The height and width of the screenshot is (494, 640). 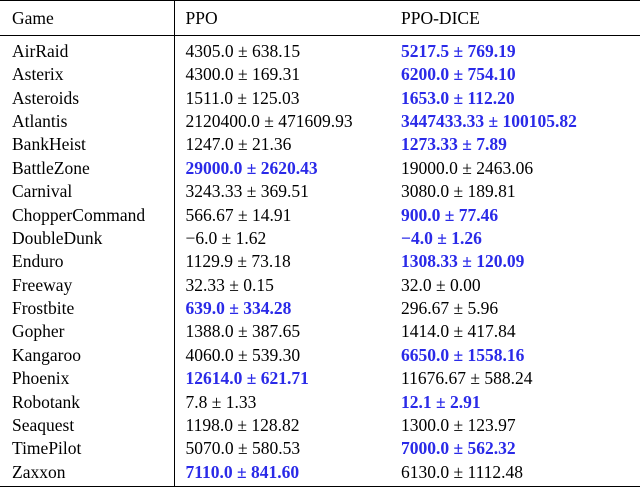 I want to click on ppo-dice-score-cell: 1273.33 ± 7.89, so click(x=454, y=144).